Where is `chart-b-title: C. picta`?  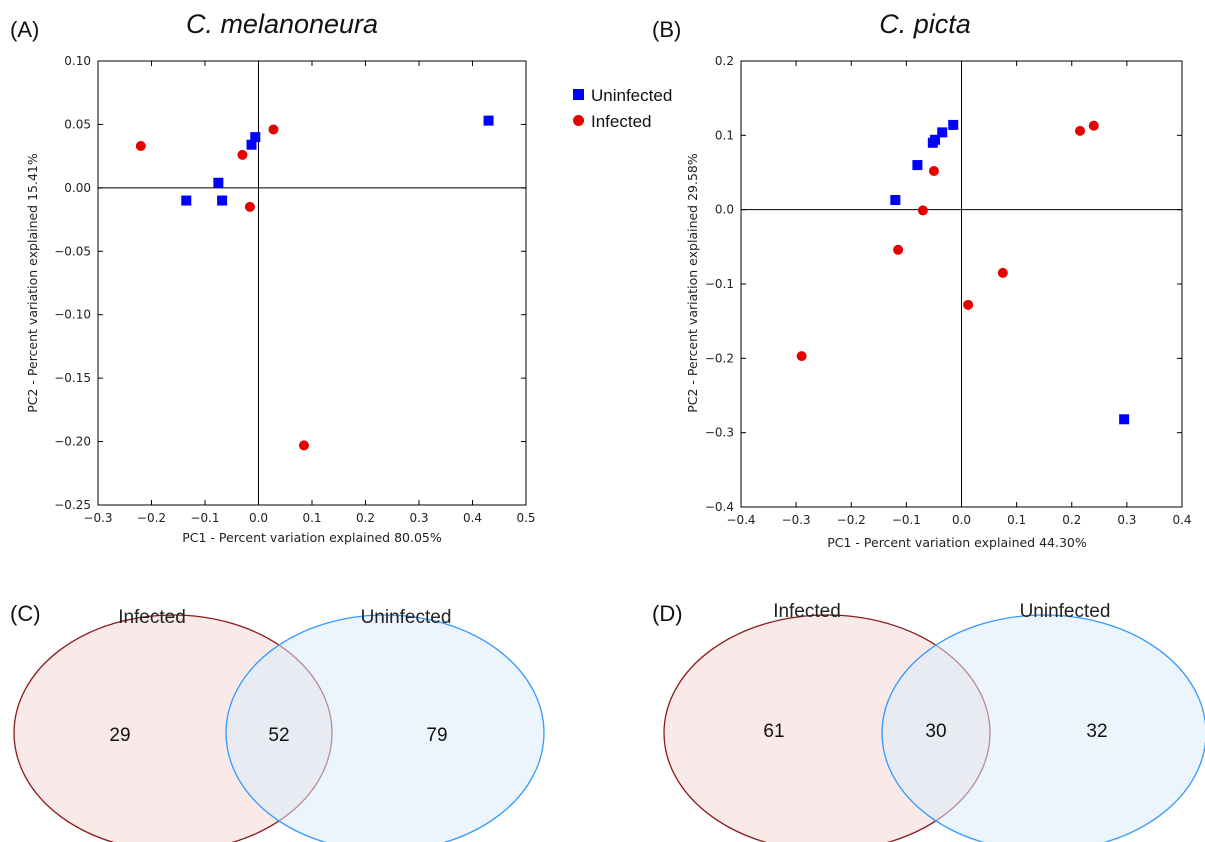
chart-b-title: C. picta is located at coordinates (925, 24).